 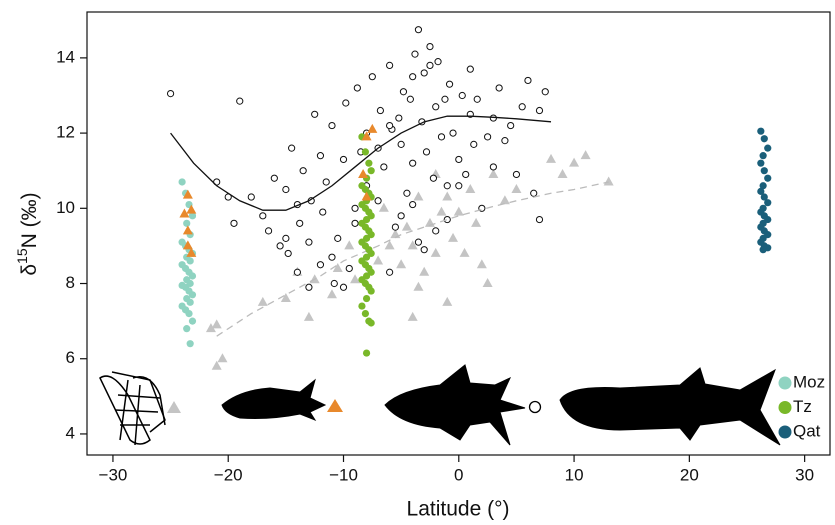 I want to click on gray-triangle-icon, so click(x=174, y=407).